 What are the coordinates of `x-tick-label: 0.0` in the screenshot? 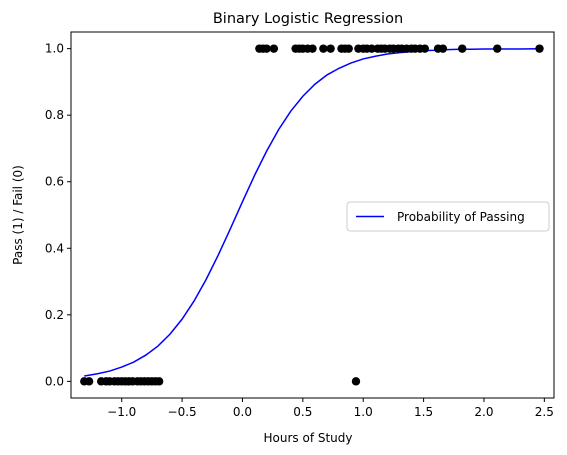 It's located at (242, 412).